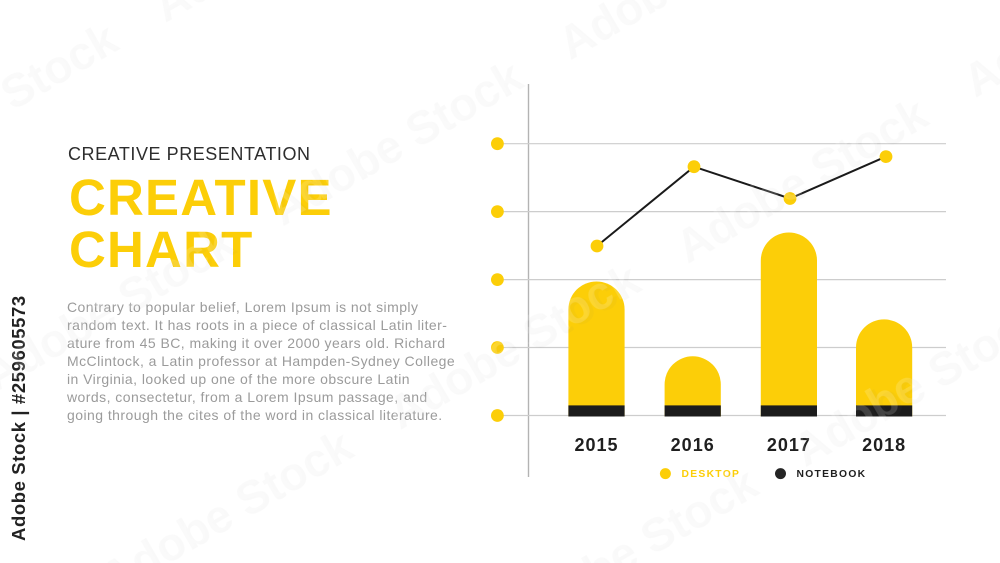 Image resolution: width=1000 pixels, height=563 pixels. I want to click on svg-text: 2015, so click(596, 445).